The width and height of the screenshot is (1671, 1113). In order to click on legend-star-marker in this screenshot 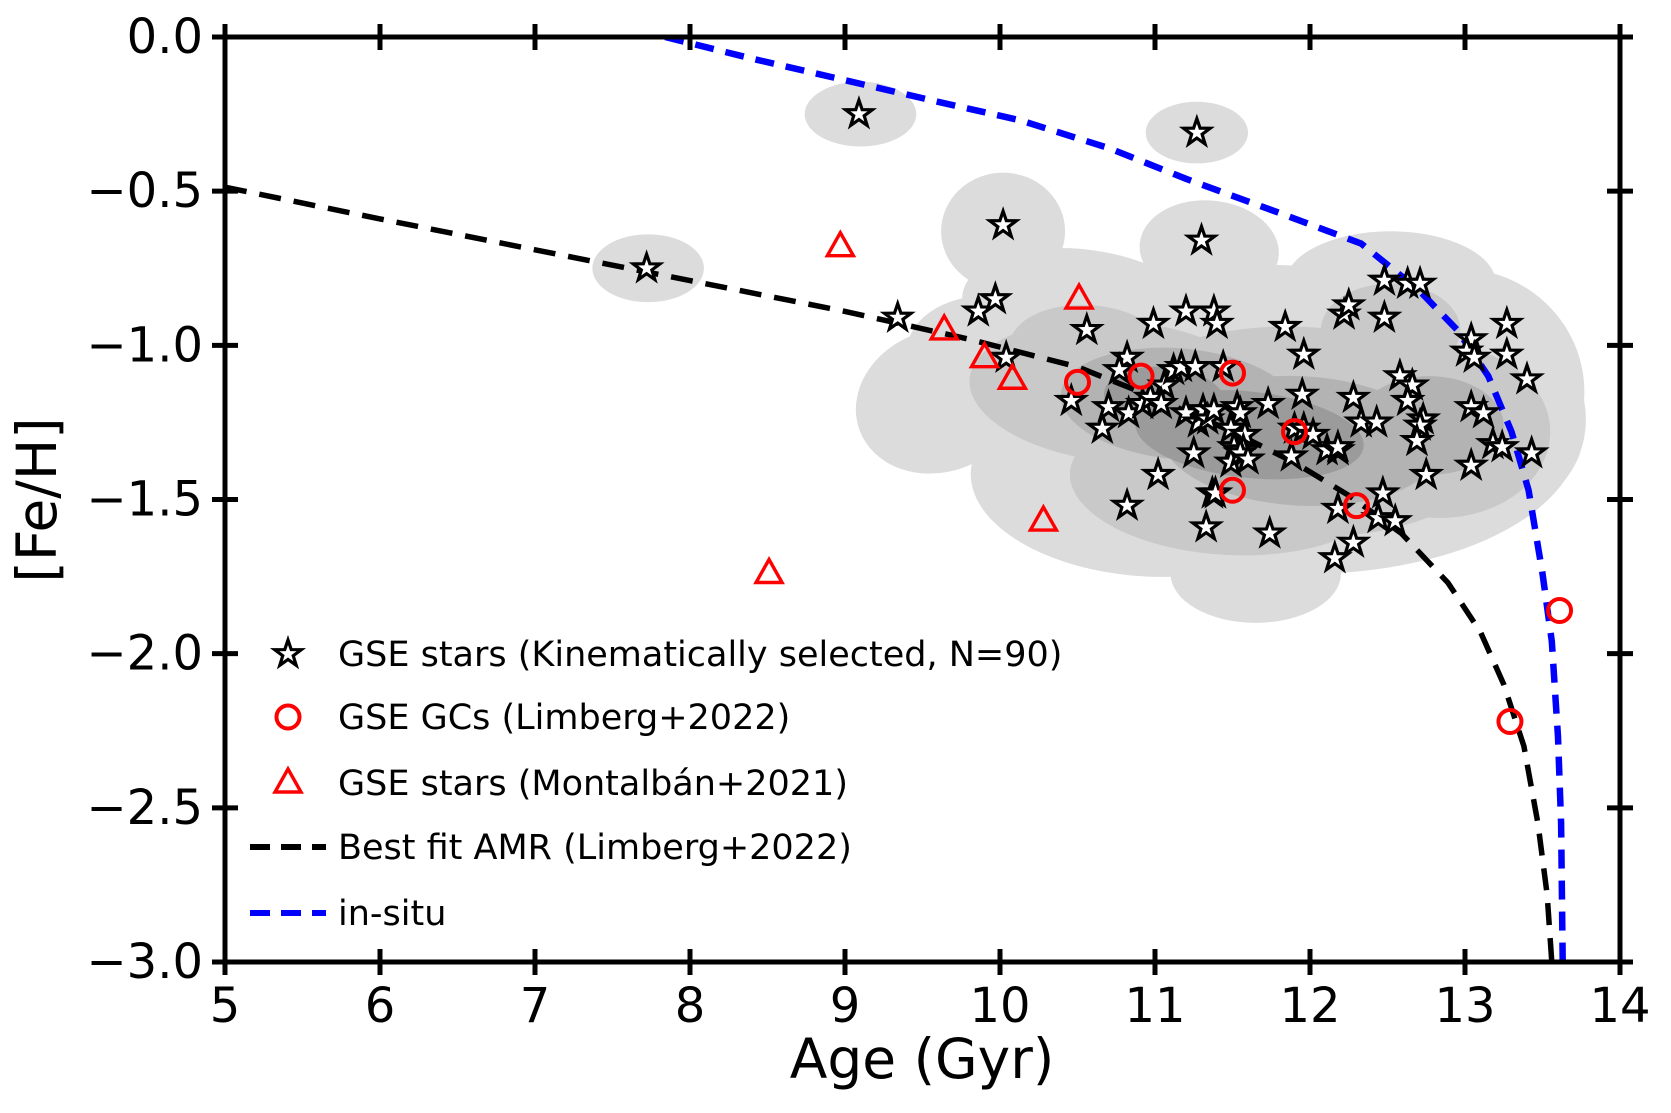, I will do `click(288, 652)`.